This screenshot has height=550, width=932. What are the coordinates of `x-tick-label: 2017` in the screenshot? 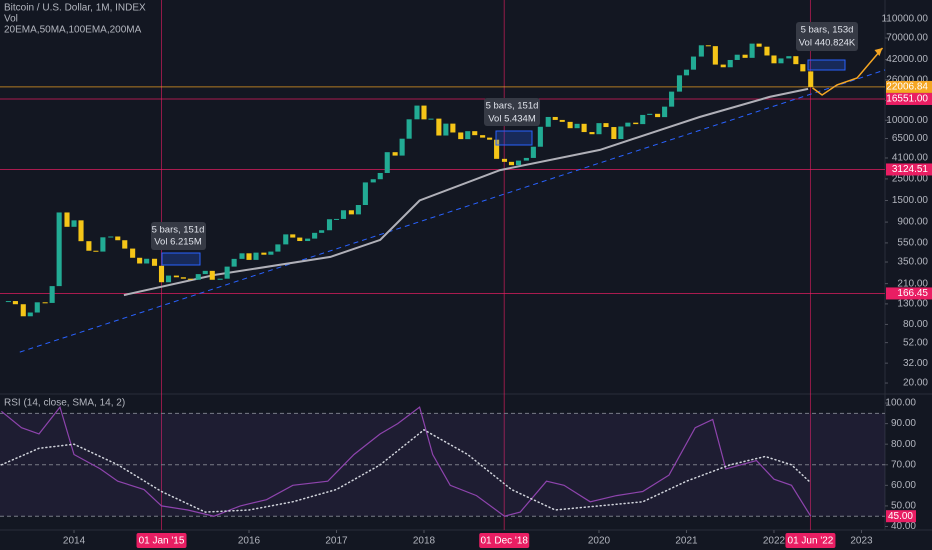 It's located at (336, 541).